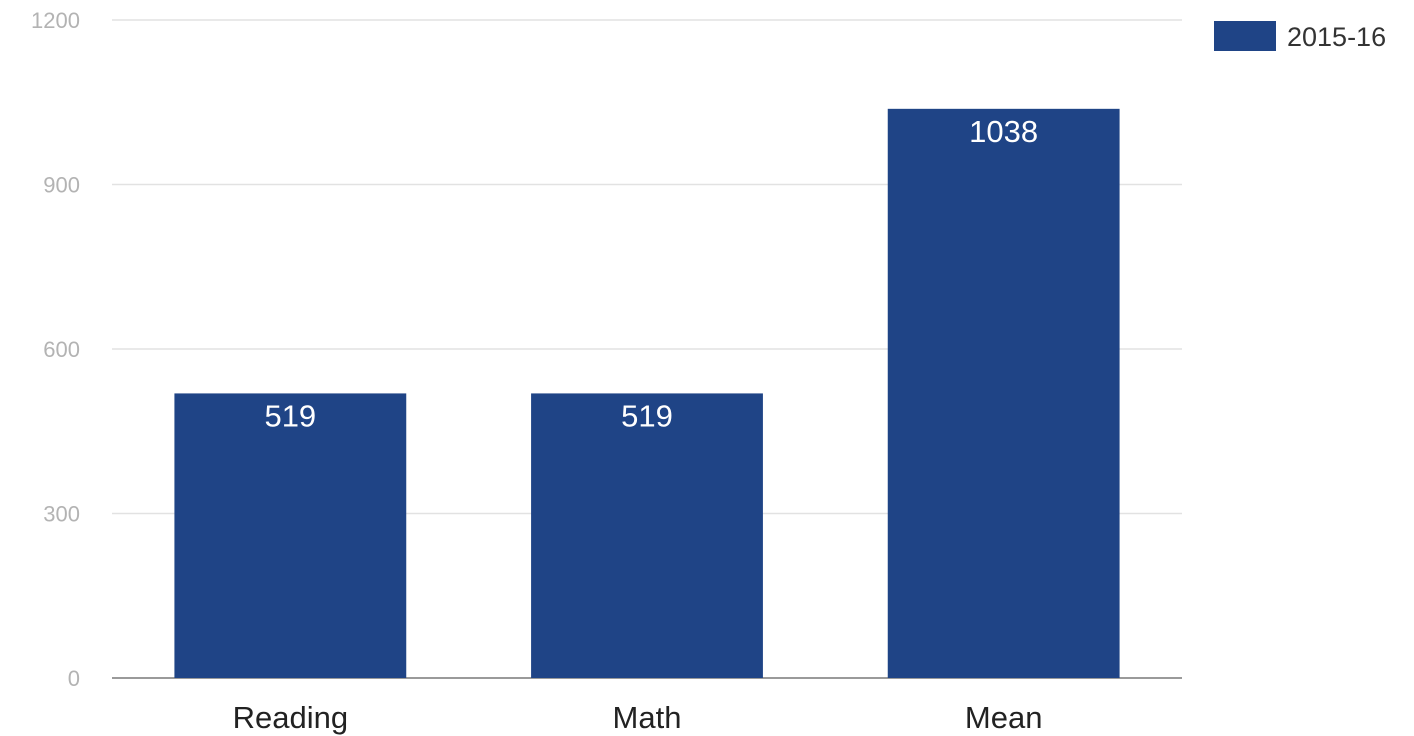  Describe the element at coordinates (1004, 717) in the screenshot. I see `x-tick-label: Mean` at that location.